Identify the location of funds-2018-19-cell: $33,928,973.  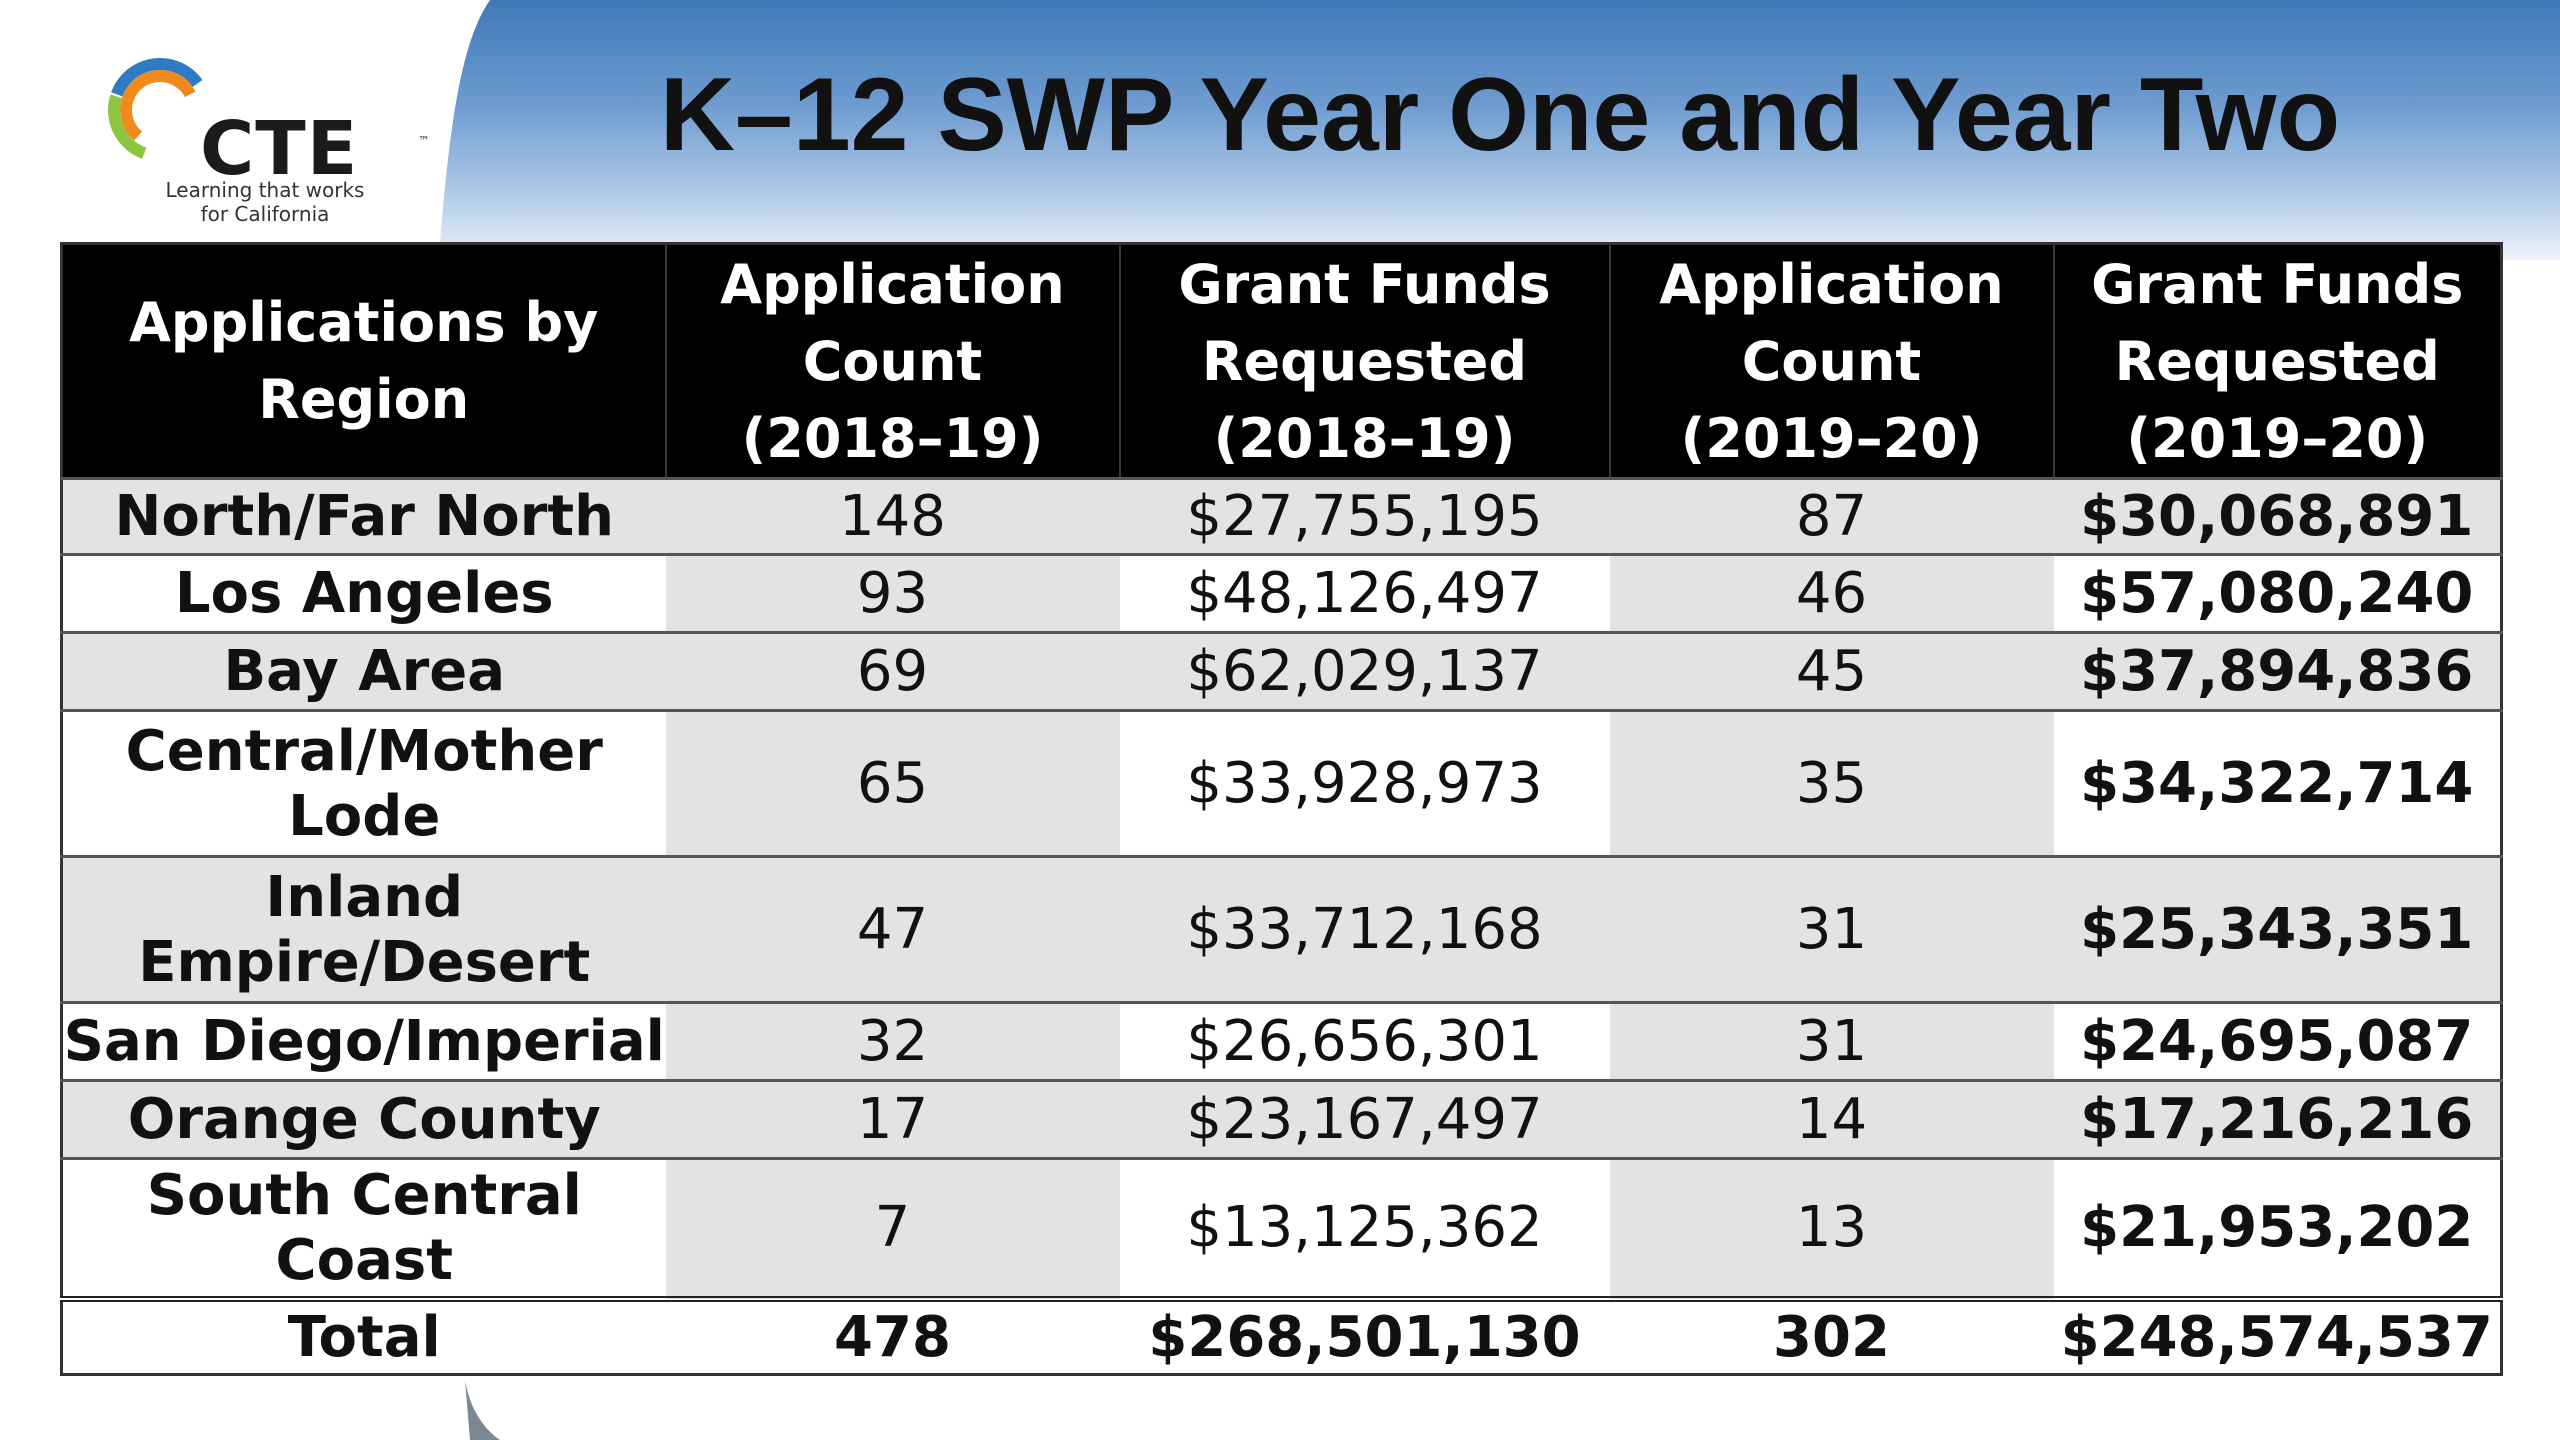
(1364, 783).